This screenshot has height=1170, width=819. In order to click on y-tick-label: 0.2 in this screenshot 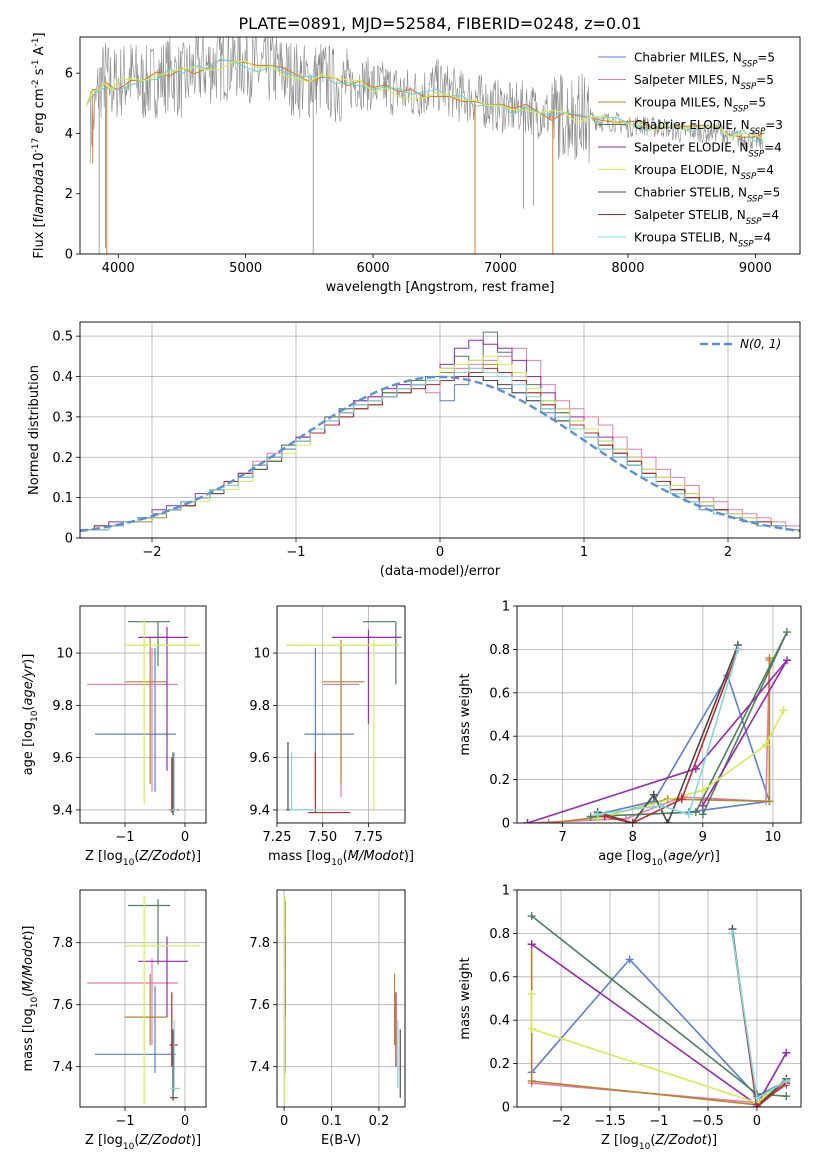, I will do `click(499, 780)`.